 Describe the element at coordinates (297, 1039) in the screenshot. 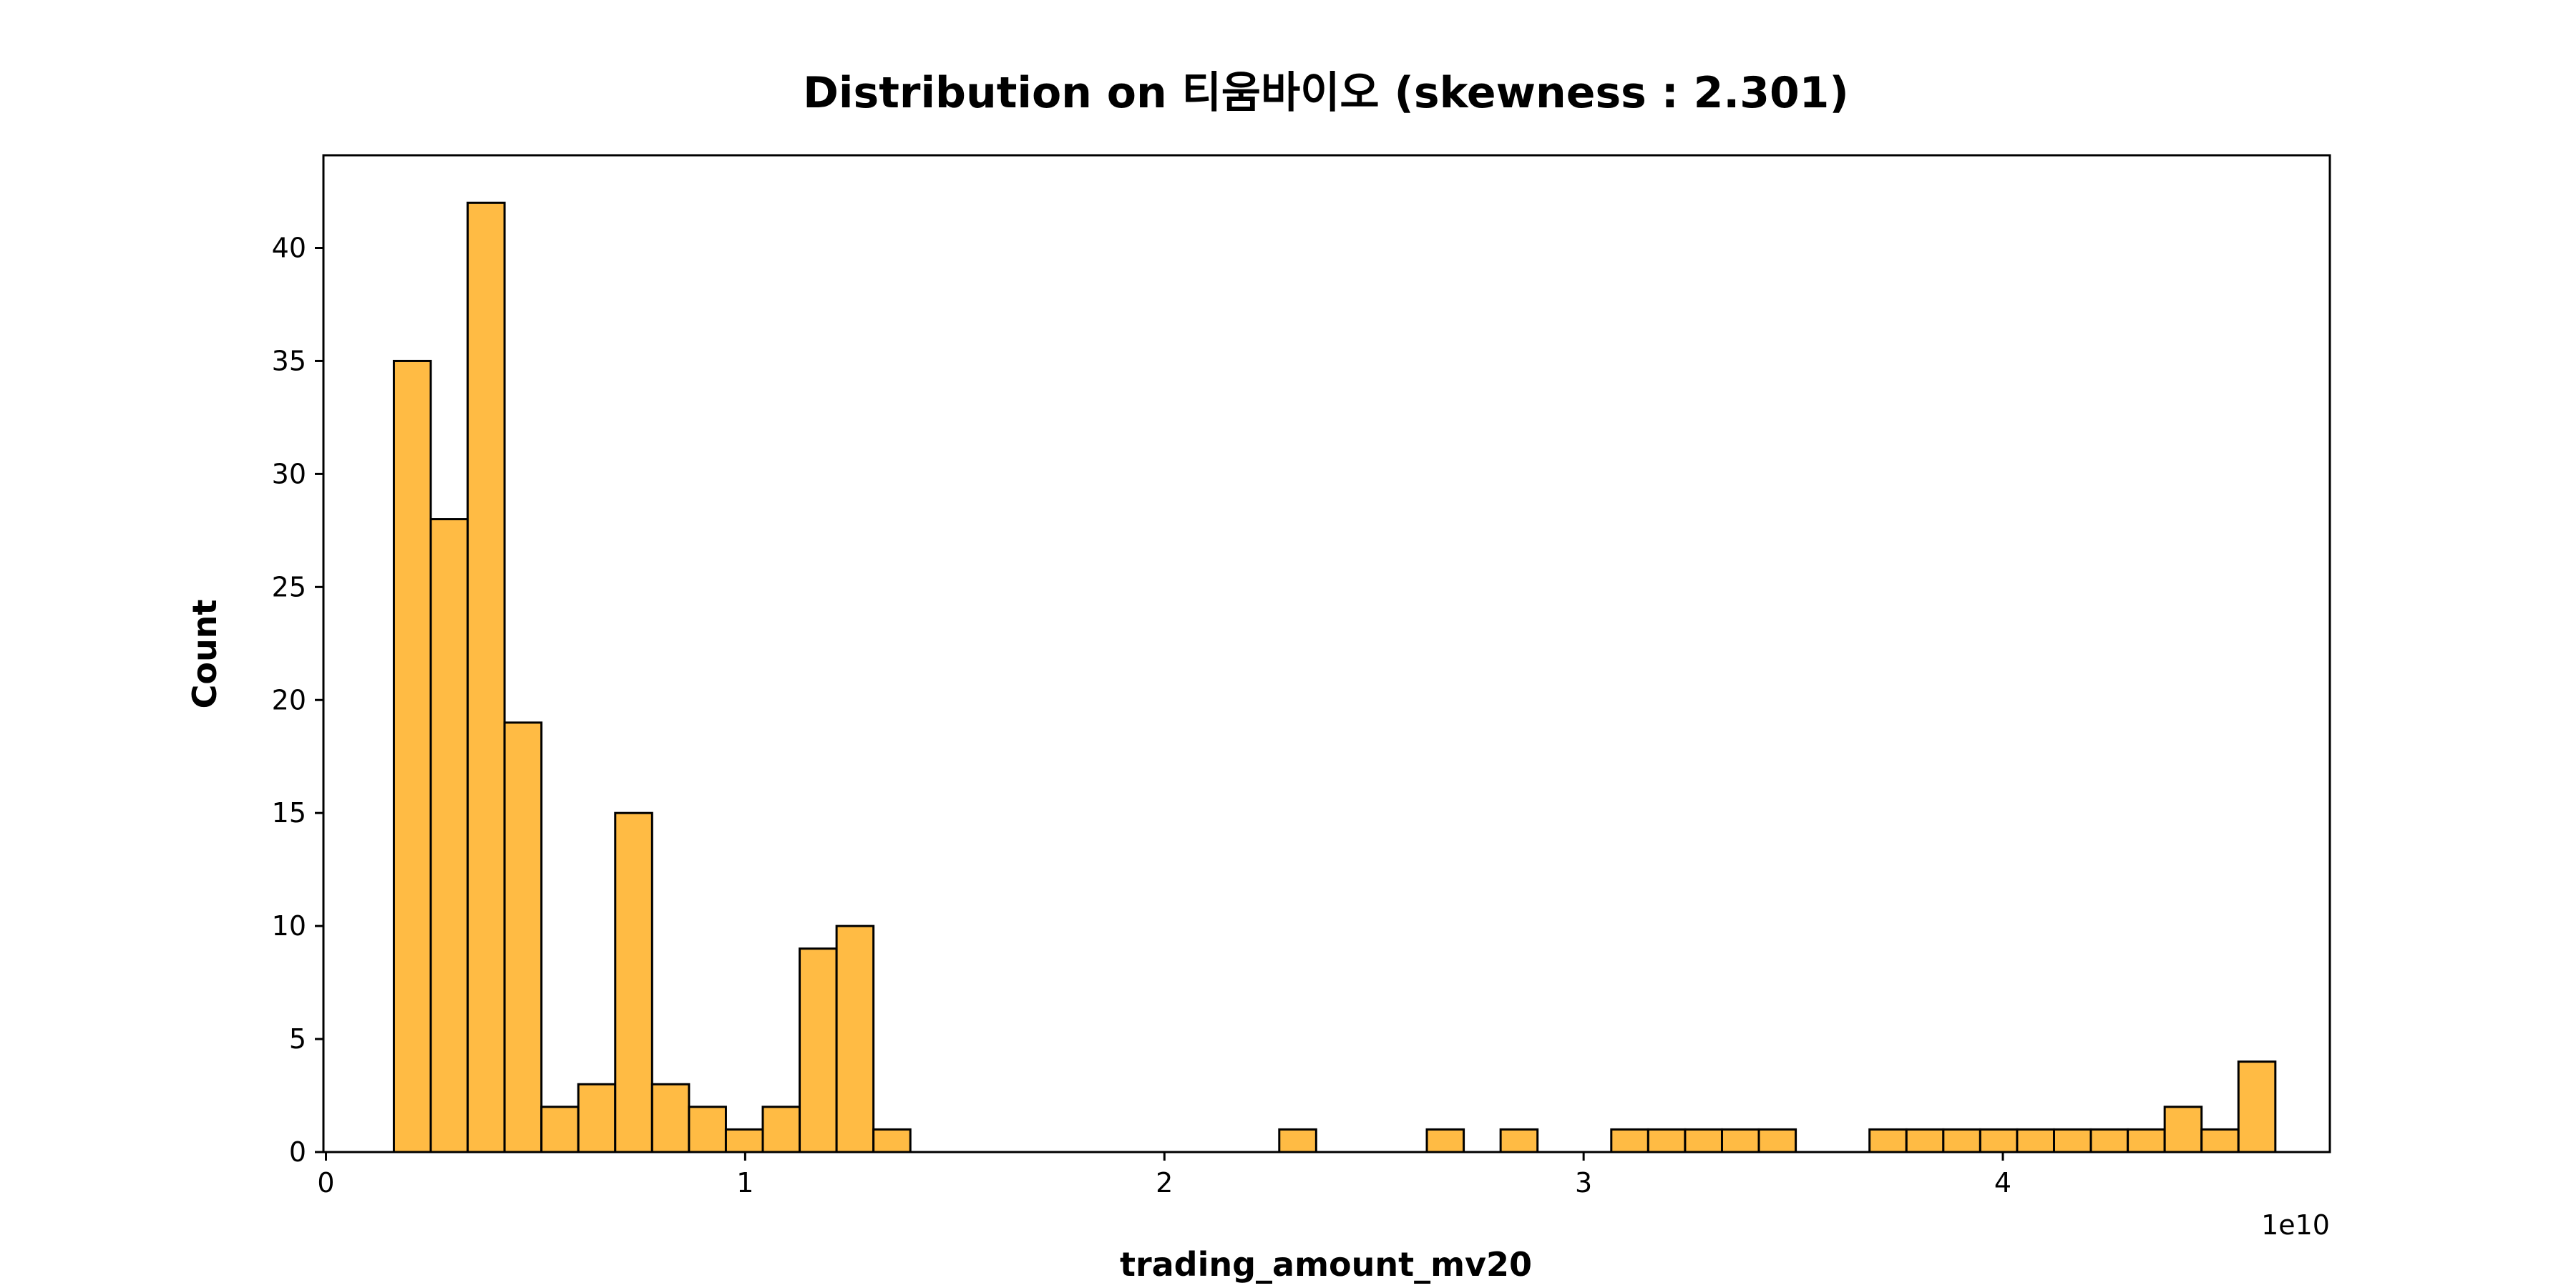

I see `y-tick-label: 5` at that location.